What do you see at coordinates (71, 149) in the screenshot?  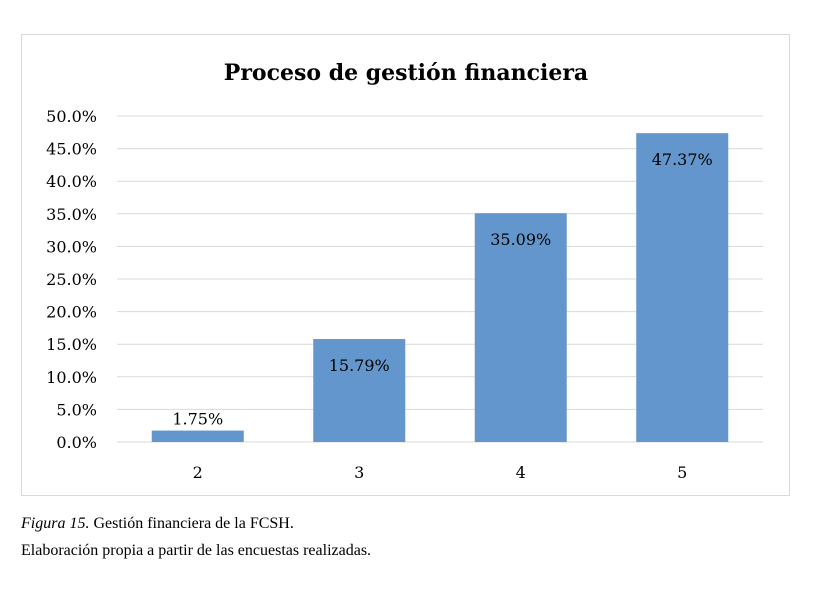 I see `y-tick-label: 45.0%` at bounding box center [71, 149].